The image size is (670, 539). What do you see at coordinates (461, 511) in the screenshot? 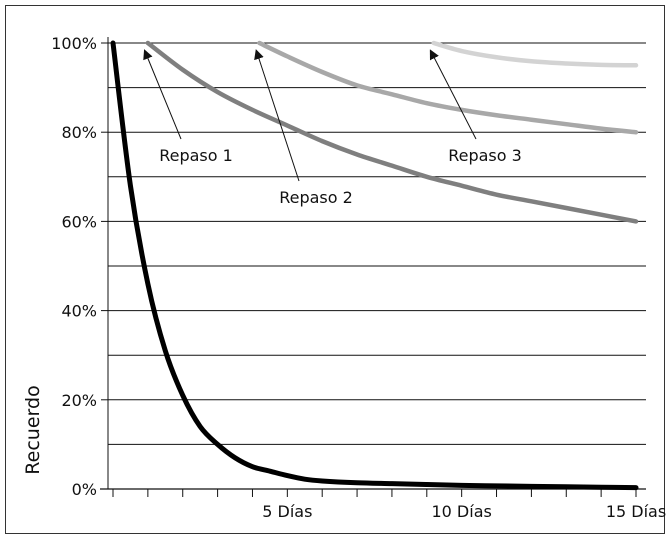
I see `x-tick-label-10: 10 Días` at bounding box center [461, 511].